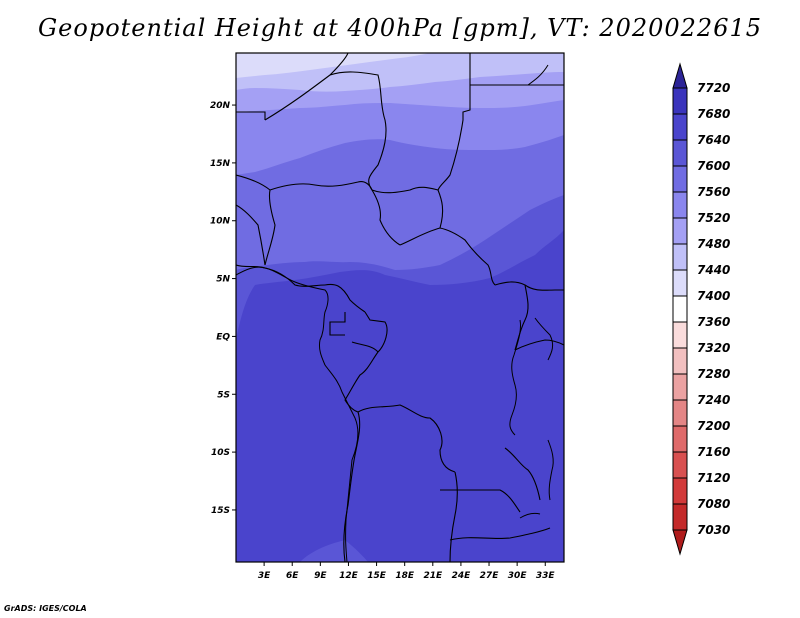 This screenshot has width=800, height=618. Describe the element at coordinates (713, 244) in the screenshot. I see `colorbar-label: 7480` at that location.